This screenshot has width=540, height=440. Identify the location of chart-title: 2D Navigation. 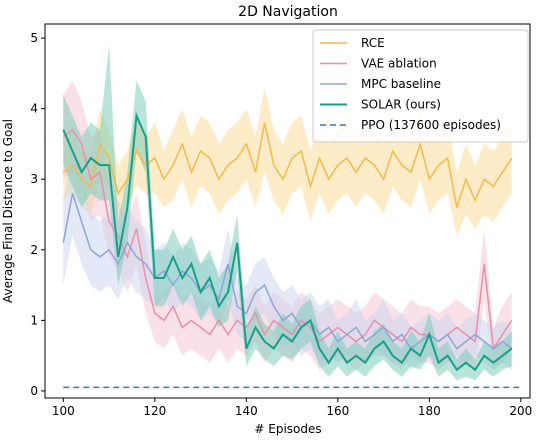
(288, 12).